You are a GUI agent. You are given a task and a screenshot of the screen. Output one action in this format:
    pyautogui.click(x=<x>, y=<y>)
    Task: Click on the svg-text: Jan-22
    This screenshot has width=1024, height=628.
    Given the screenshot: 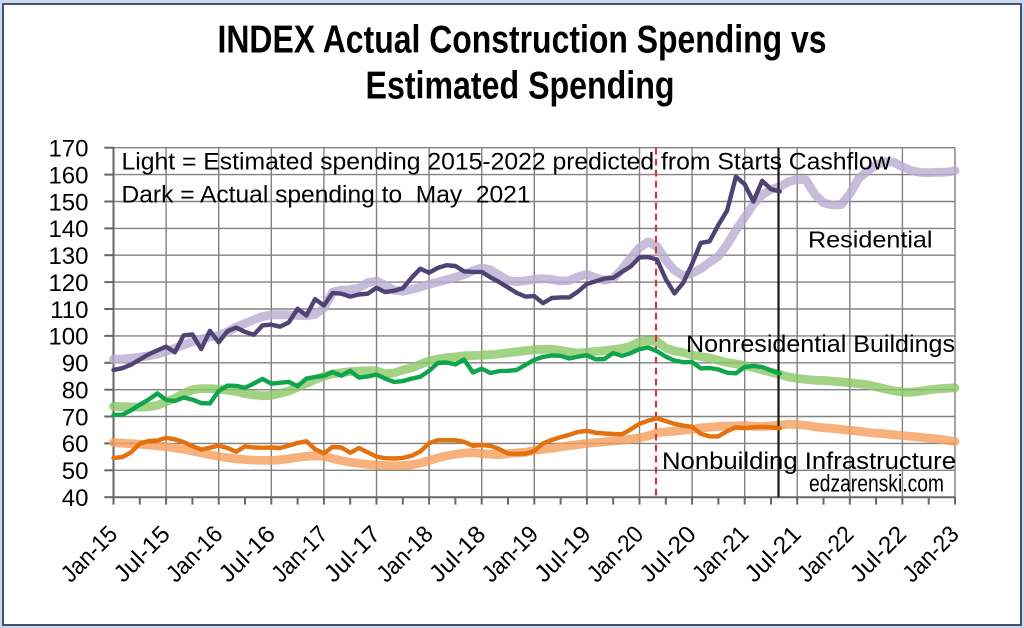 What is the action you would take?
    pyautogui.click(x=825, y=554)
    